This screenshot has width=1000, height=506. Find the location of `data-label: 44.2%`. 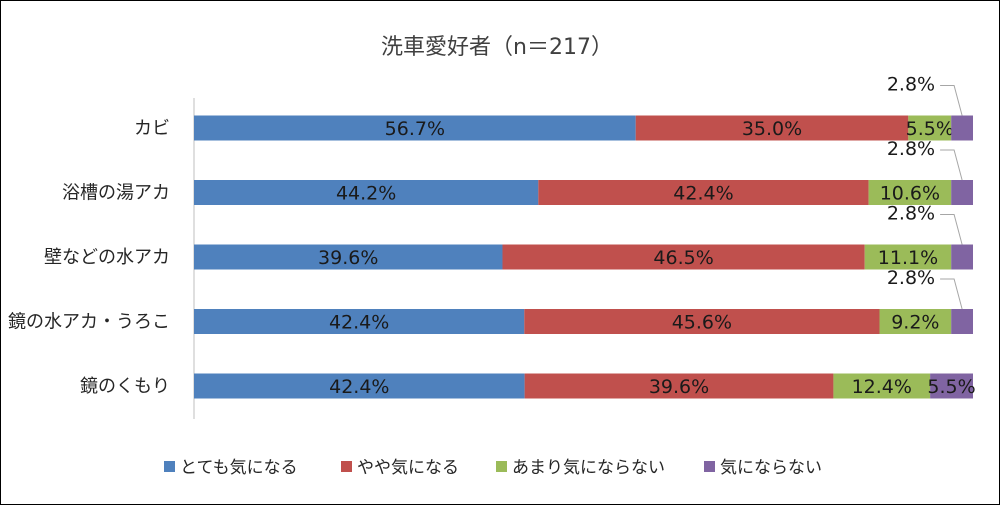

data-label: 44.2% is located at coordinates (366, 194).